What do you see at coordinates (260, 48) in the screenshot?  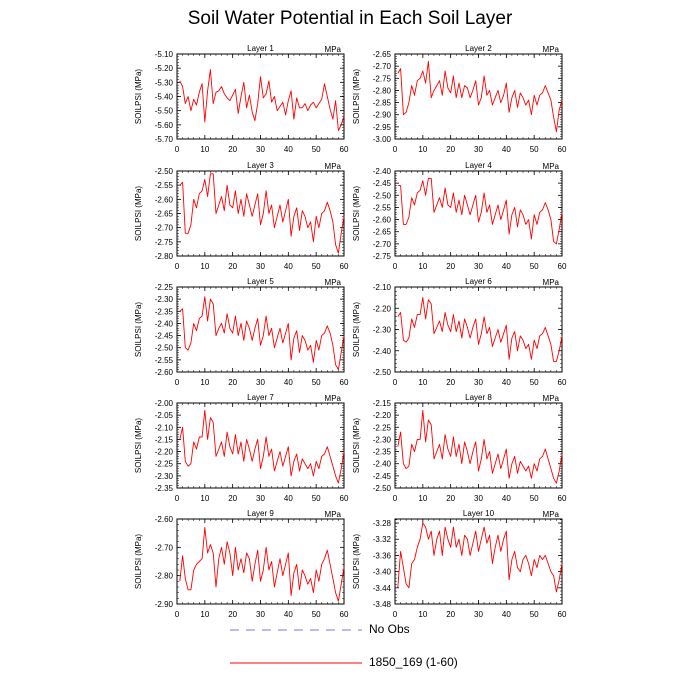 I see `panel-title: Layer 1` at bounding box center [260, 48].